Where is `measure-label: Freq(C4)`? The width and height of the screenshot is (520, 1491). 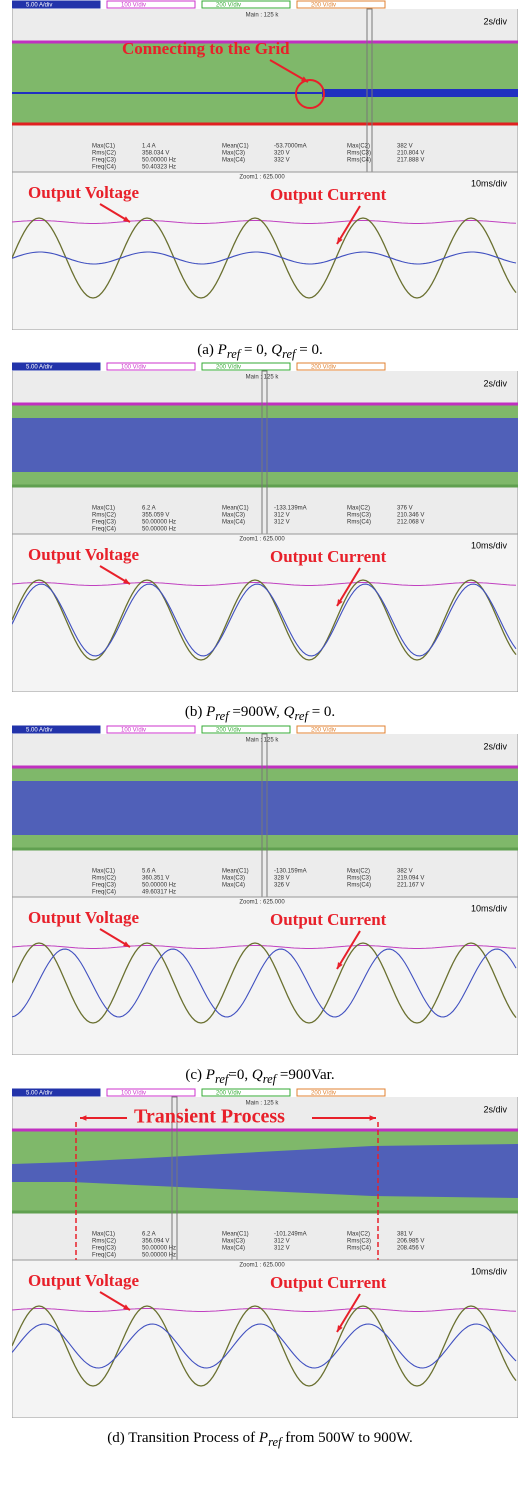 measure-label: Freq(C4) is located at coordinates (104, 168).